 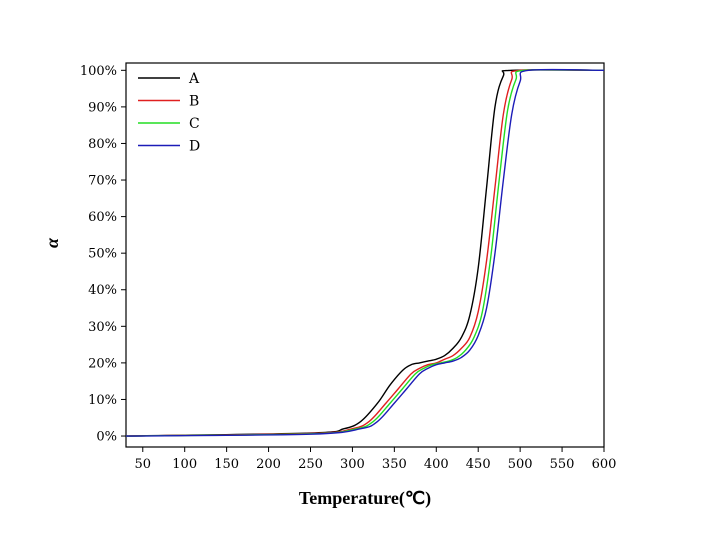 What do you see at coordinates (102, 363) in the screenshot?
I see `y-tick-label: 20%` at bounding box center [102, 363].